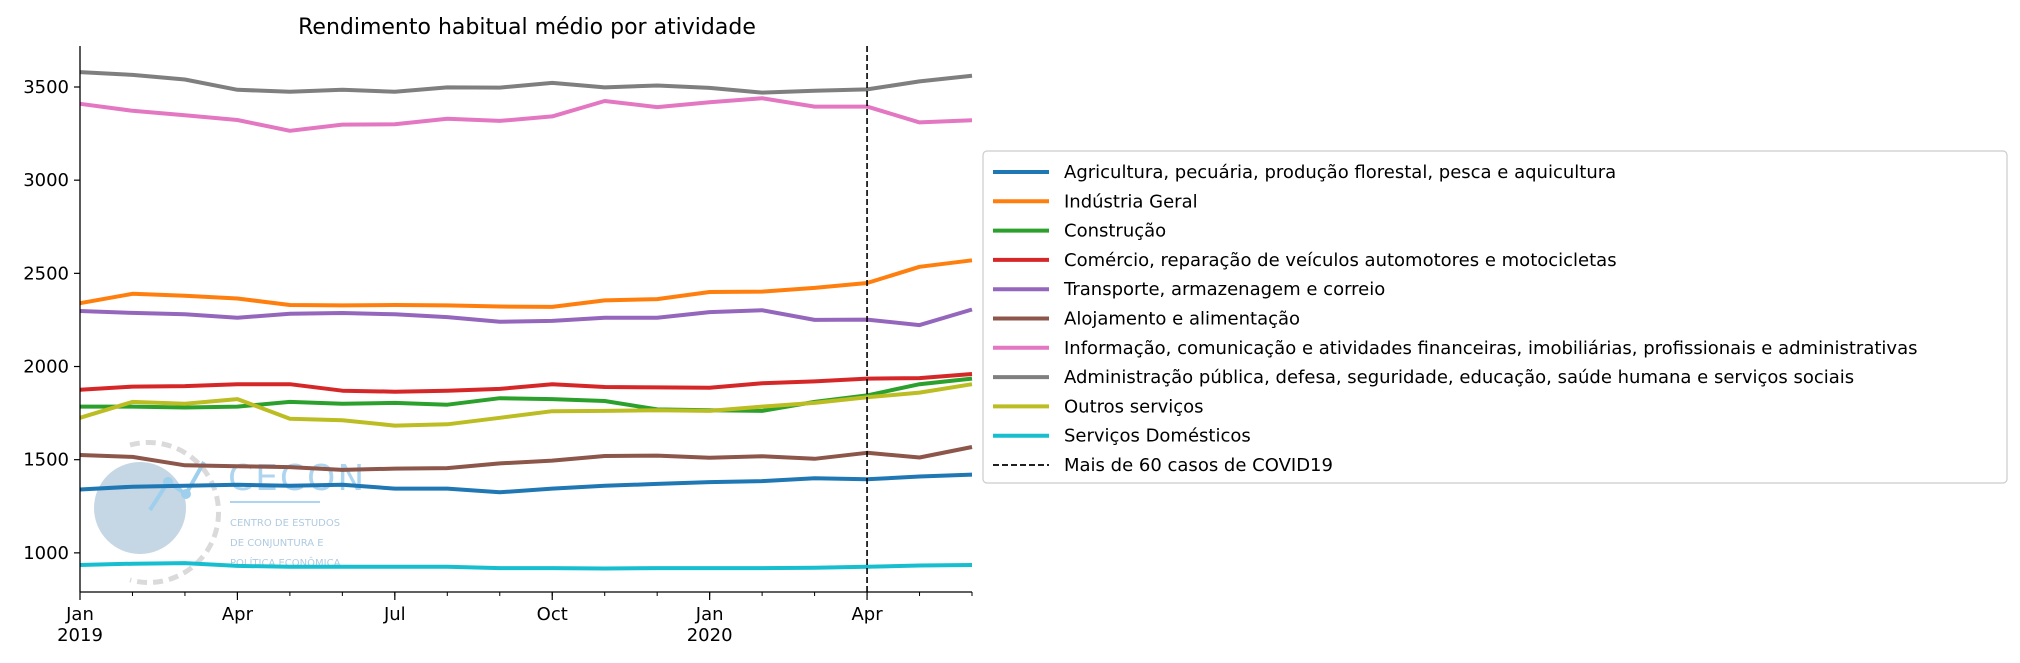 The image size is (2020, 663). What do you see at coordinates (140, 508) in the screenshot?
I see `watermark-globe-icon` at bounding box center [140, 508].